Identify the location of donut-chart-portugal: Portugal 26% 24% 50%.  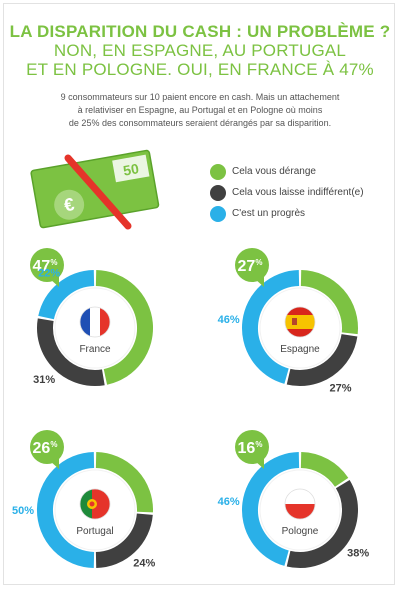
(84, 500).